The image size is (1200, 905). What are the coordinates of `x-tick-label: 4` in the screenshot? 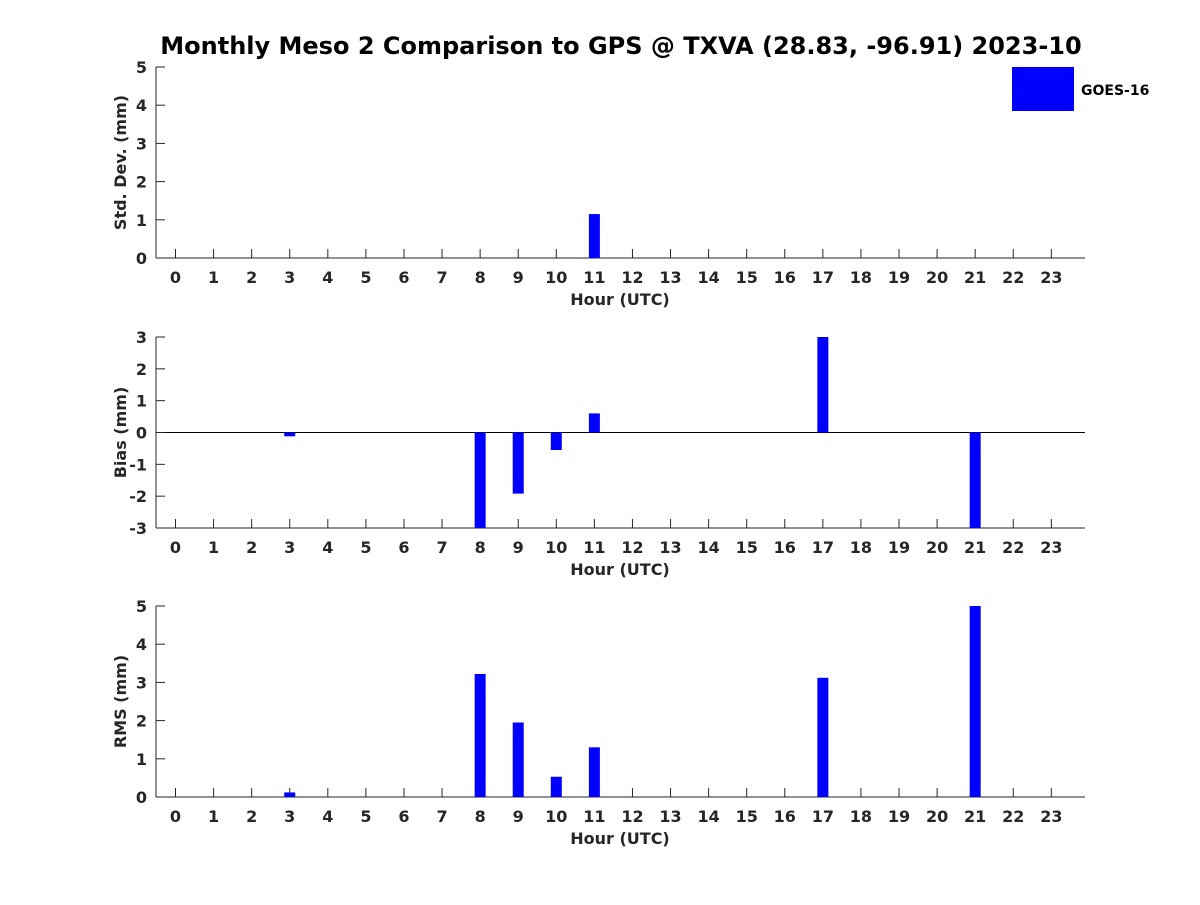 It's located at (327, 547).